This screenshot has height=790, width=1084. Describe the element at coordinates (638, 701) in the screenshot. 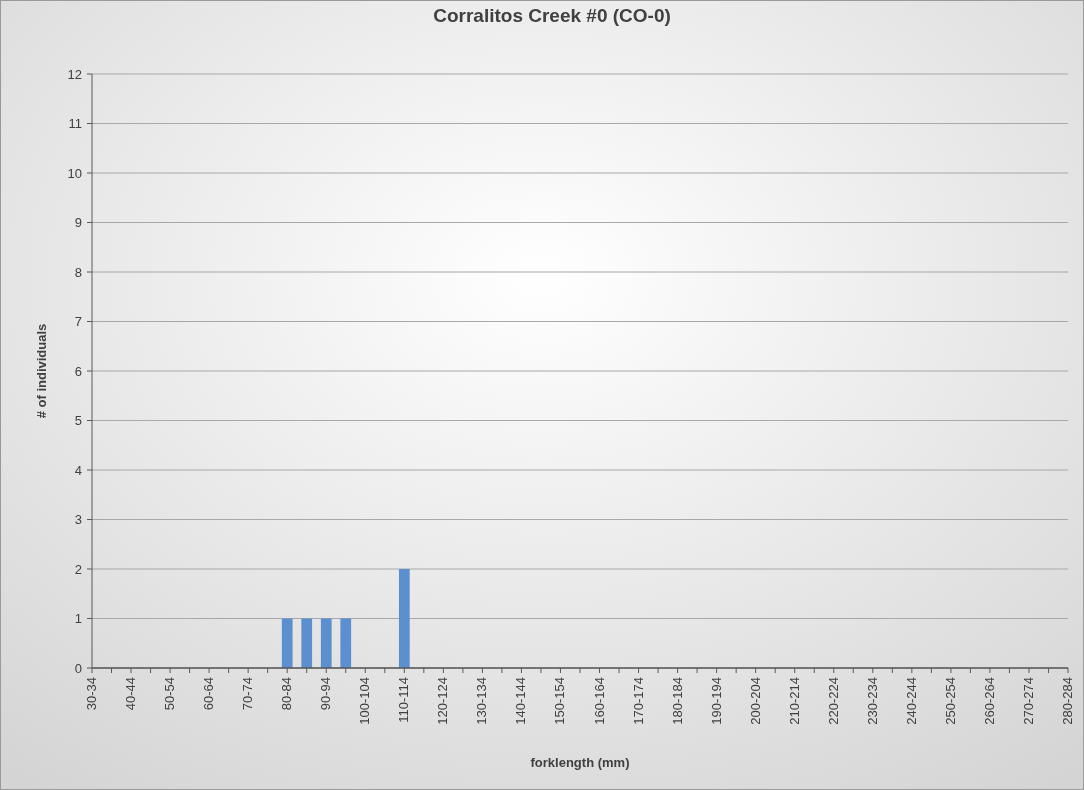

I see `x-tick-label: 170-174` at that location.